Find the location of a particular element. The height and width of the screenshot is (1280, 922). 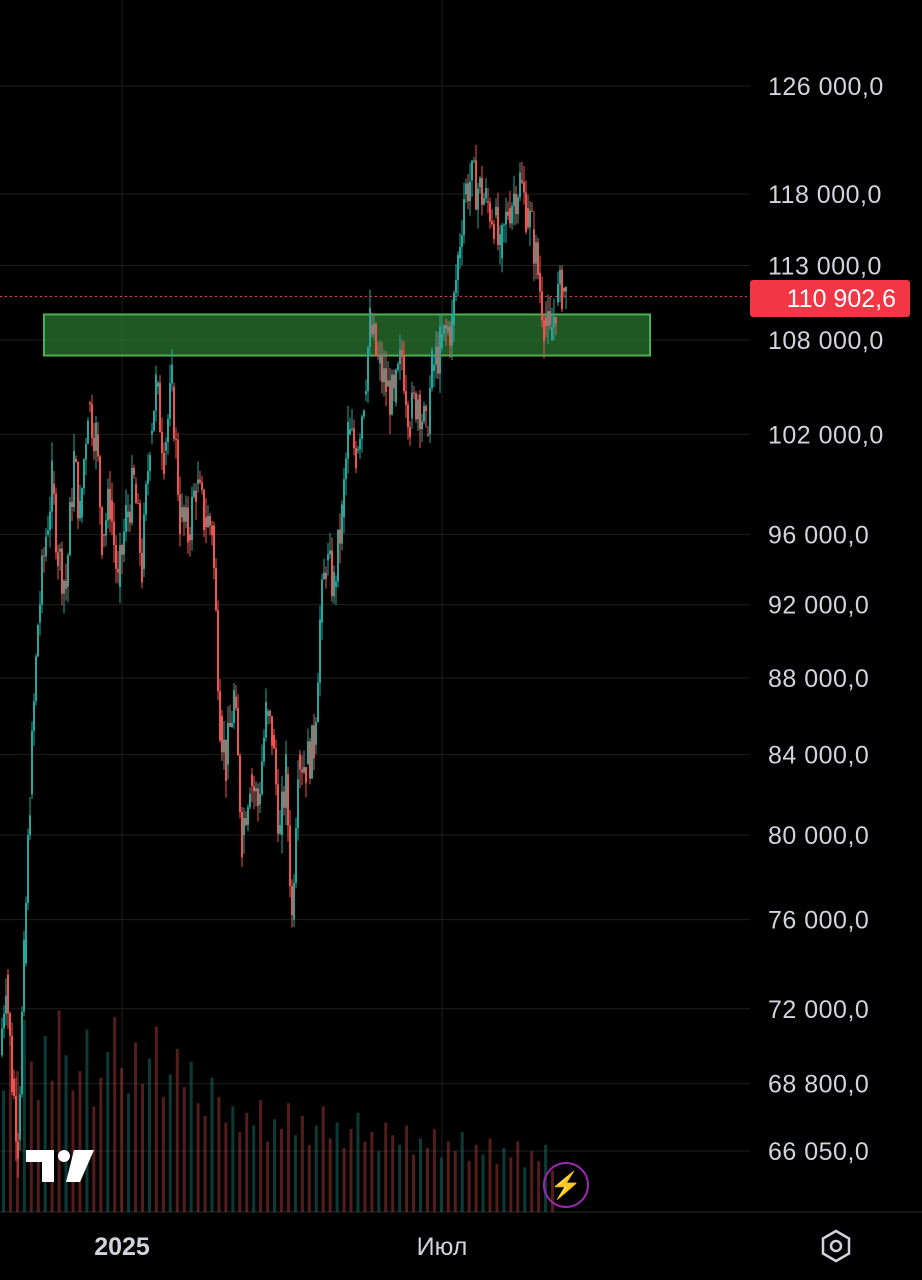

volume-bars is located at coordinates (278, 1111).